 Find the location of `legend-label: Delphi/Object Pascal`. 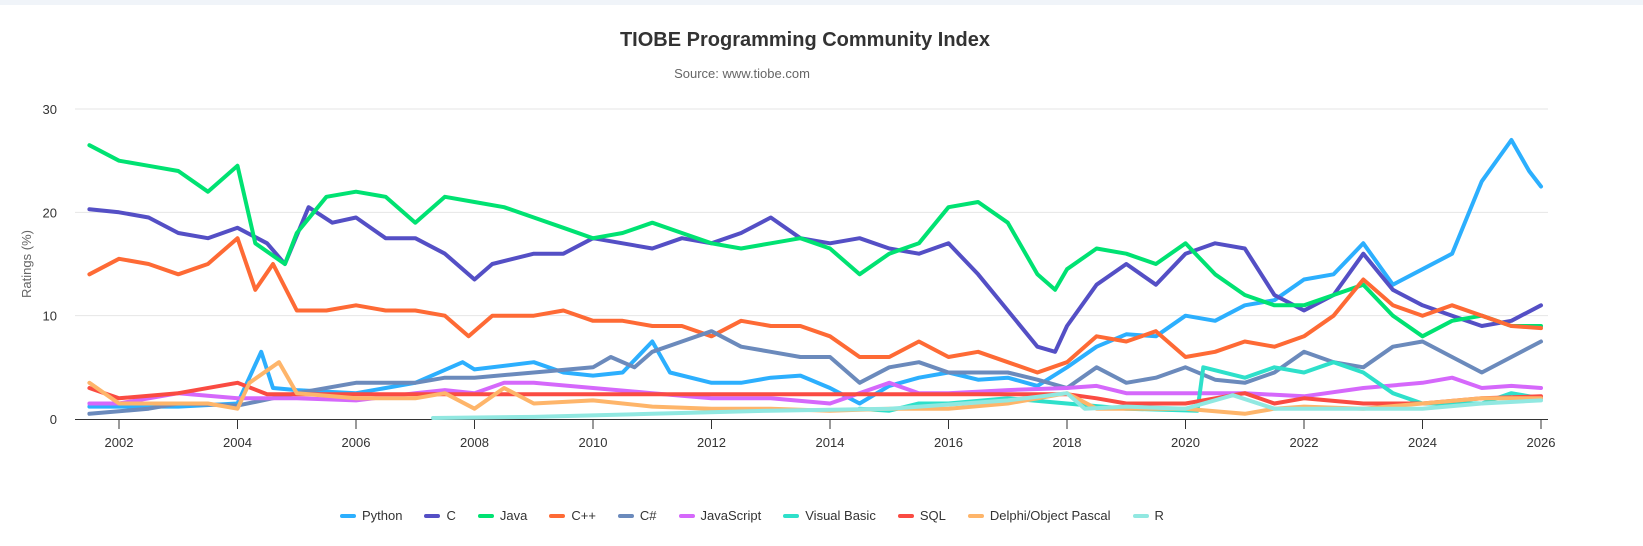

legend-label: Delphi/Object Pascal is located at coordinates (1050, 515).